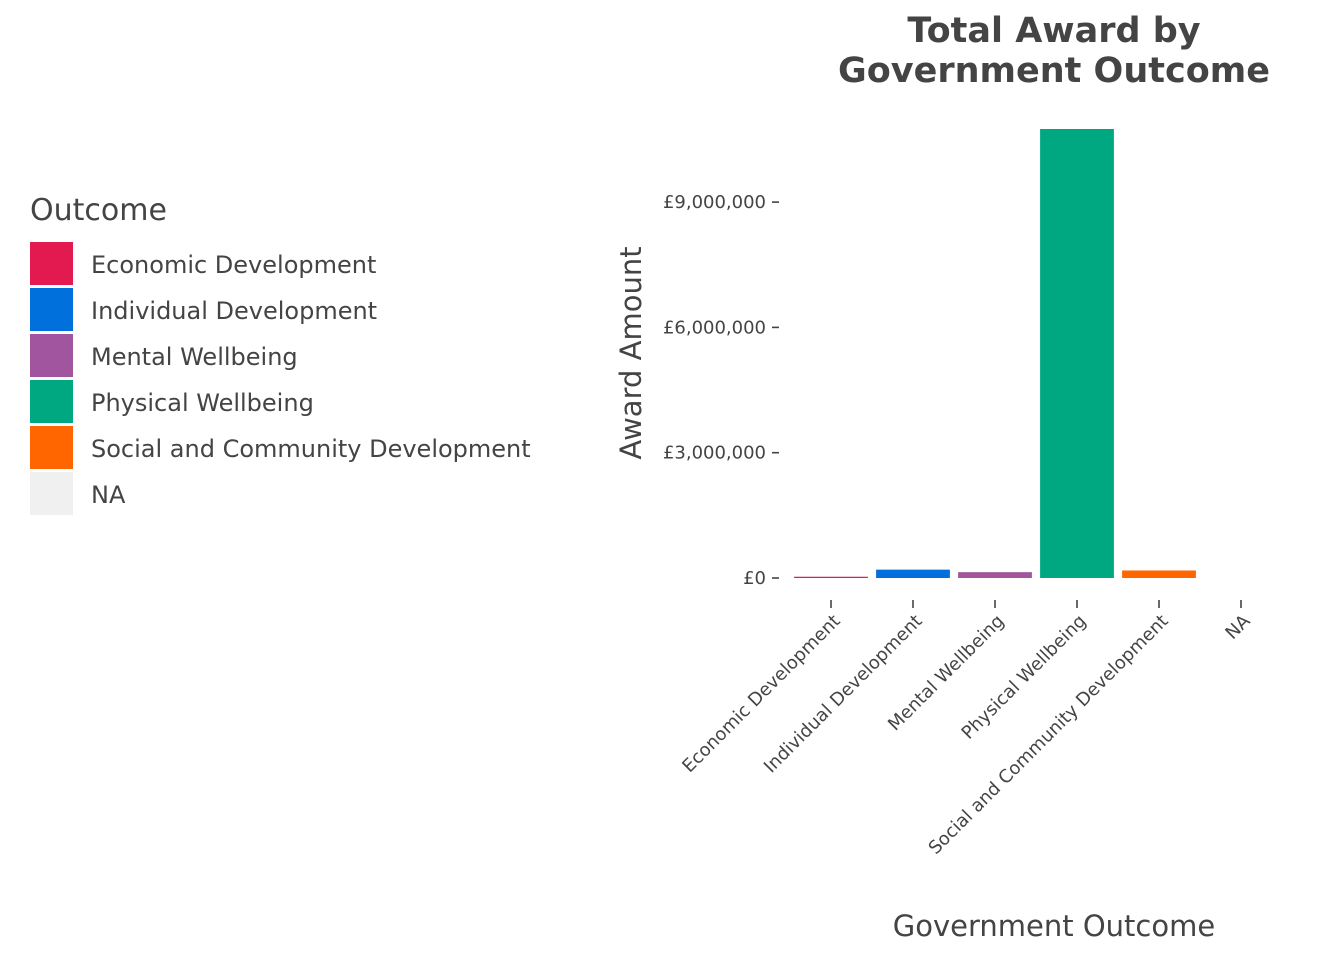 This screenshot has height=960, width=1344. I want to click on y-tick-label: £9,000,000, so click(714, 202).